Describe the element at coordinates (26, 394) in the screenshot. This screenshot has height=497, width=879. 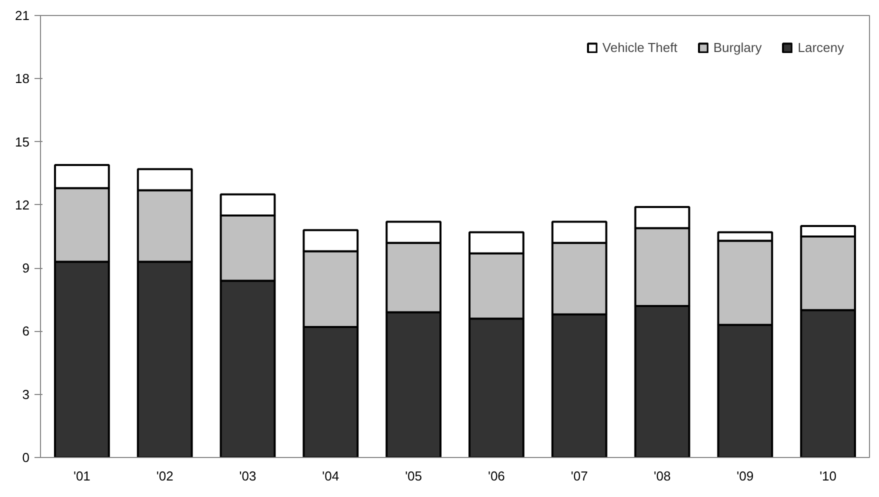
I see `y-tick-label: 3` at that location.